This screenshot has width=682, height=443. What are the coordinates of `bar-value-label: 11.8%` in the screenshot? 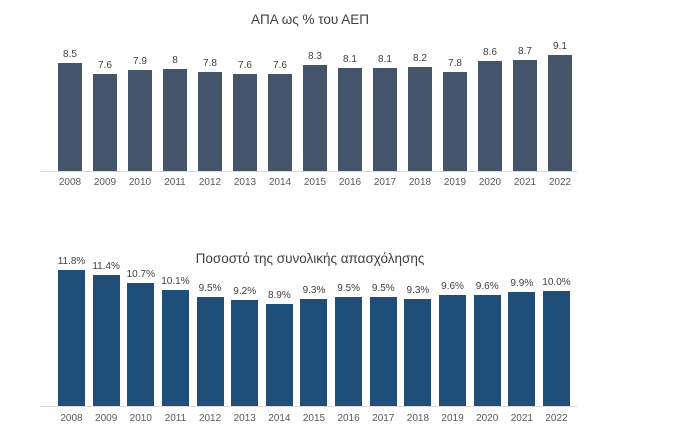 It's located at (71, 262).